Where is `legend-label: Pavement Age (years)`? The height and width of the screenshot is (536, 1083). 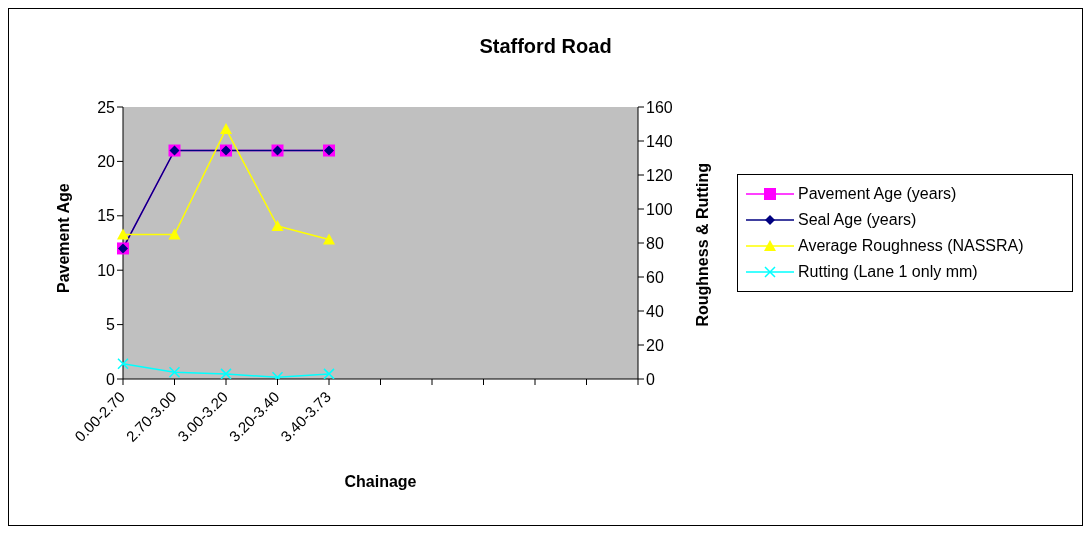 legend-label: Pavement Age (years) is located at coordinates (877, 194).